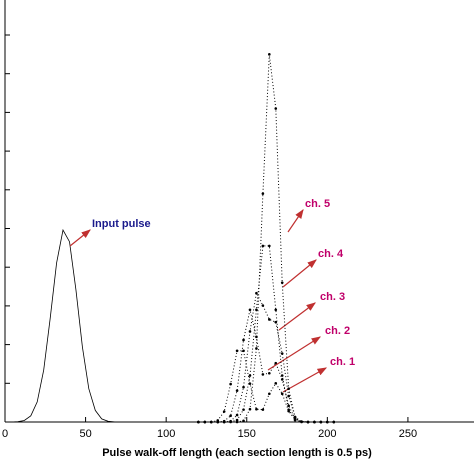 Image resolution: width=474 pixels, height=474 pixels. I want to click on series-label: ch. 5, so click(317, 204).